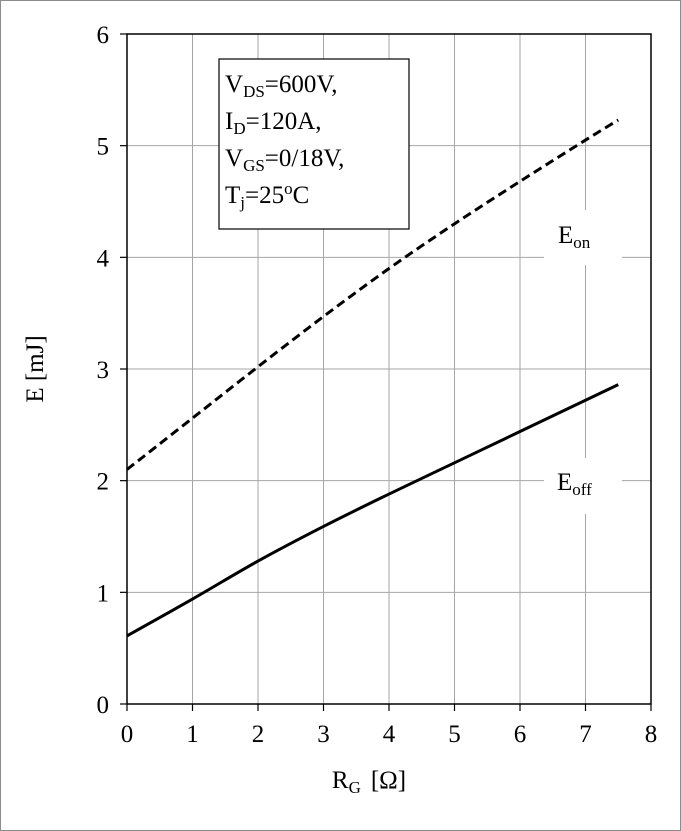  I want to click on x-tick-label: 8, so click(651, 734).